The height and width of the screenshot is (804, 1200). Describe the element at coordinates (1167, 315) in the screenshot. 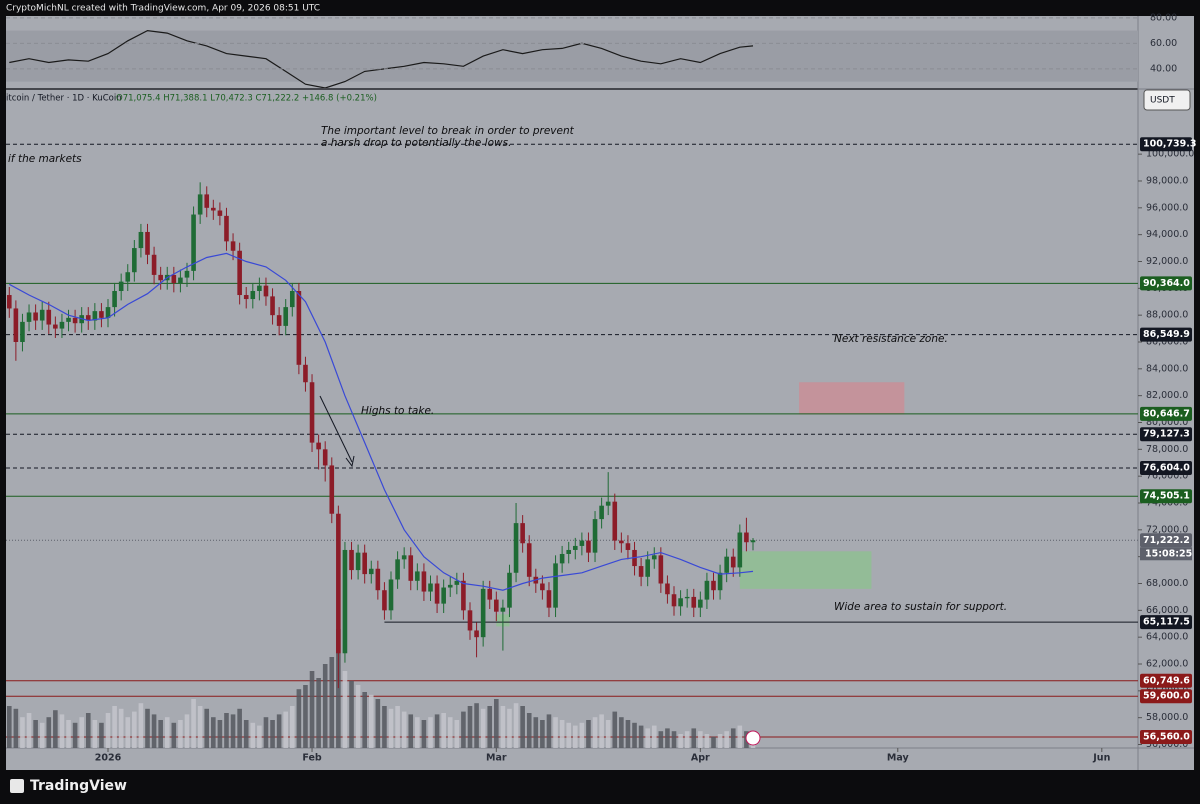

I see `y-tick-label: 88,000.0` at that location.